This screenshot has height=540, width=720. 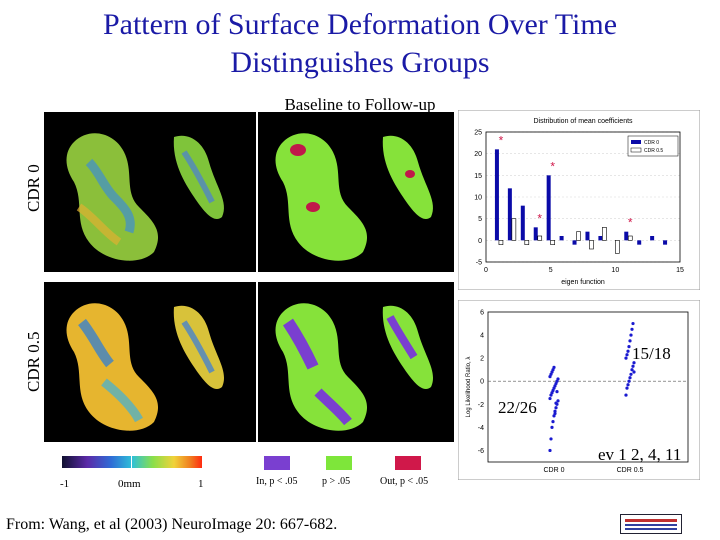 I want to click on bar-legend-swatch-cdr0, so click(x=636, y=142).